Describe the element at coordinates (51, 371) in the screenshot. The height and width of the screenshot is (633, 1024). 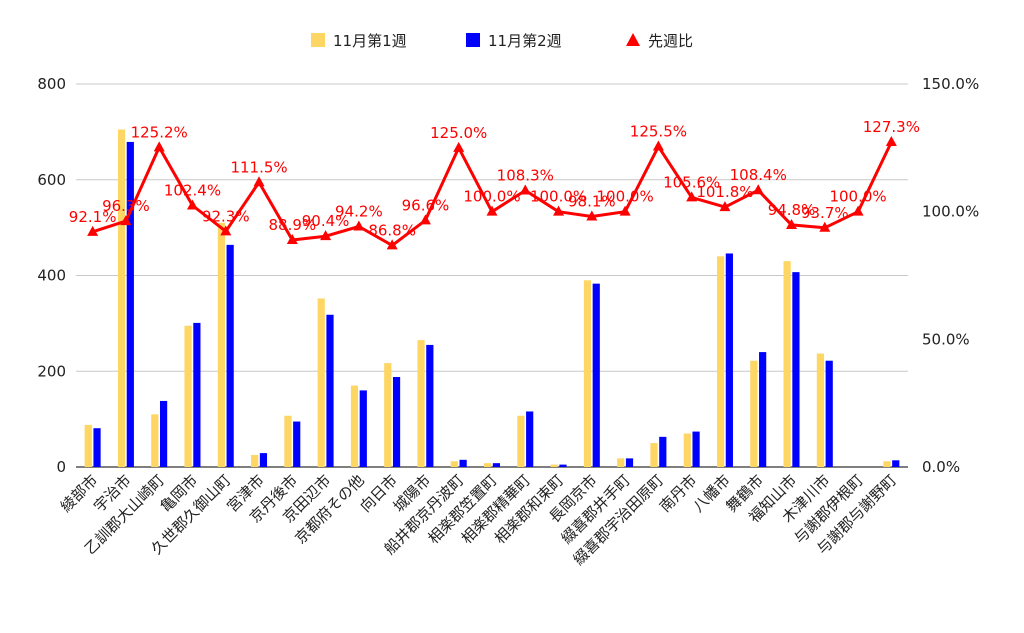
I see `y-tick-label: 200` at that location.